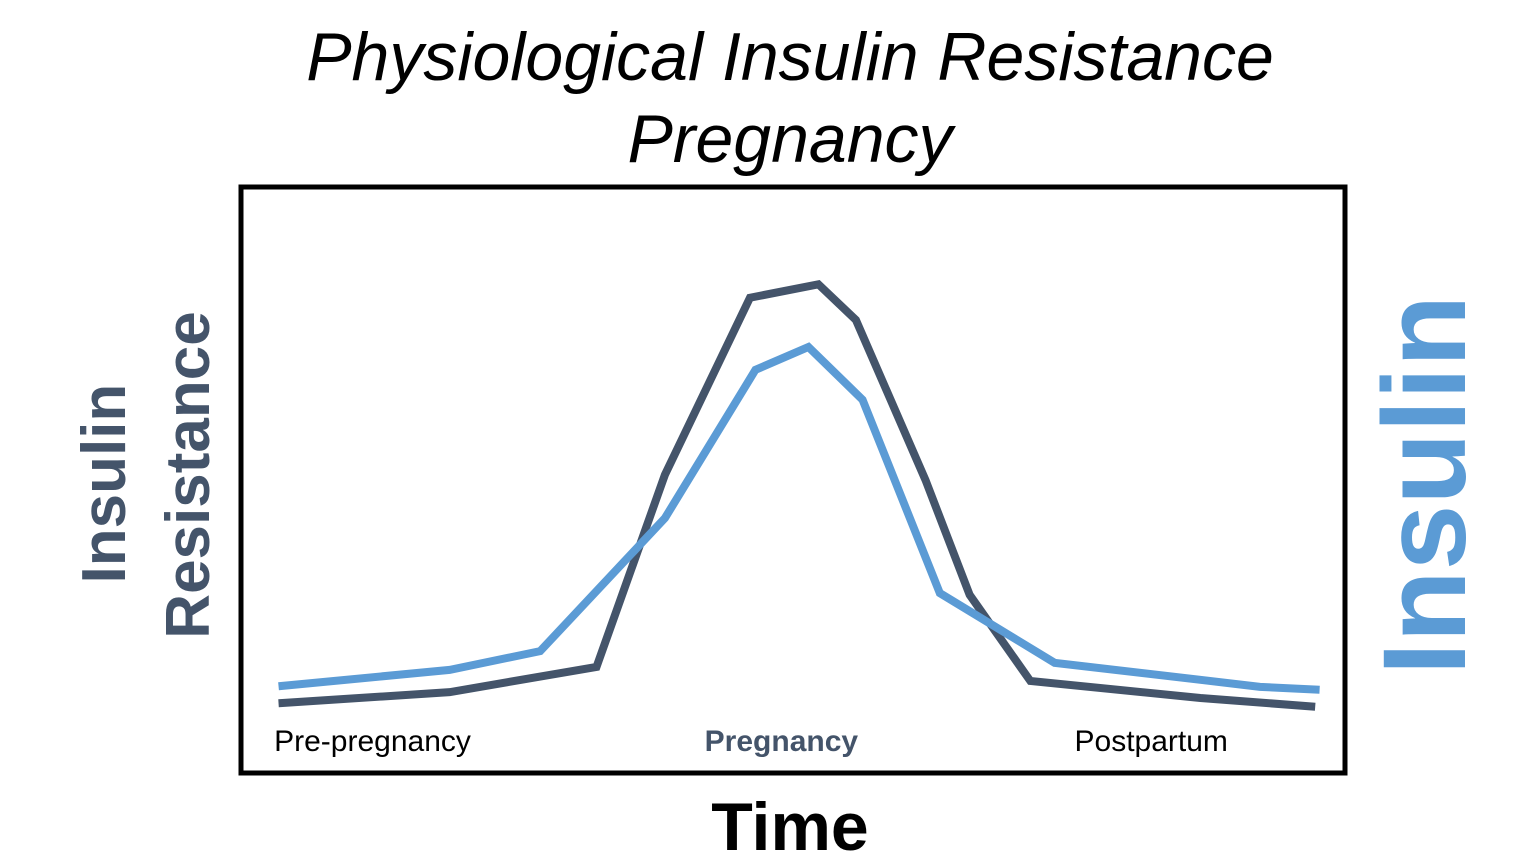  I want to click on chart-title: Physiological Insulin Resistance, so click(790, 57).